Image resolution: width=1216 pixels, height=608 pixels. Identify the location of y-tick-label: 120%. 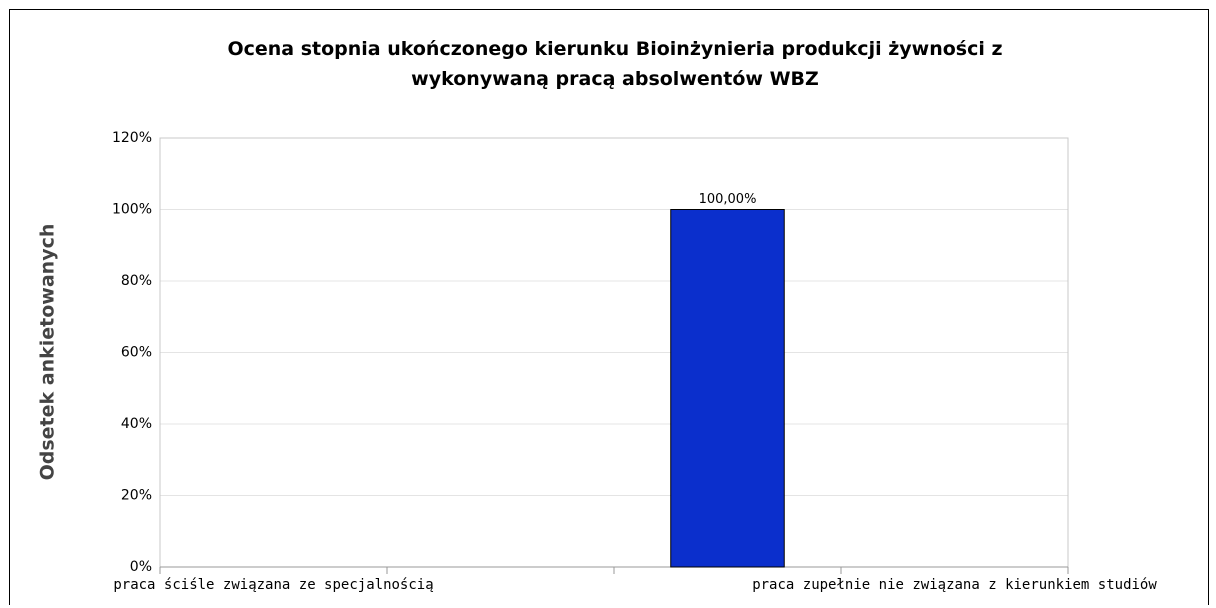
(132, 138).